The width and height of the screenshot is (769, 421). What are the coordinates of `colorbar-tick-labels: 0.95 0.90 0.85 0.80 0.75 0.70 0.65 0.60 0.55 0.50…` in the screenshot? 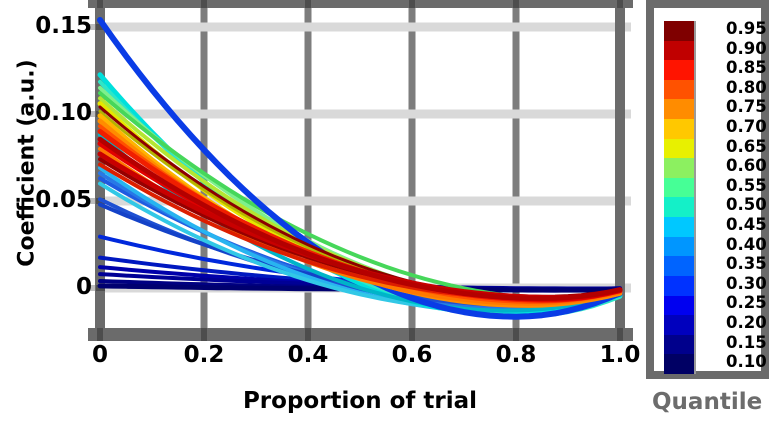 It's located at (746, 195).